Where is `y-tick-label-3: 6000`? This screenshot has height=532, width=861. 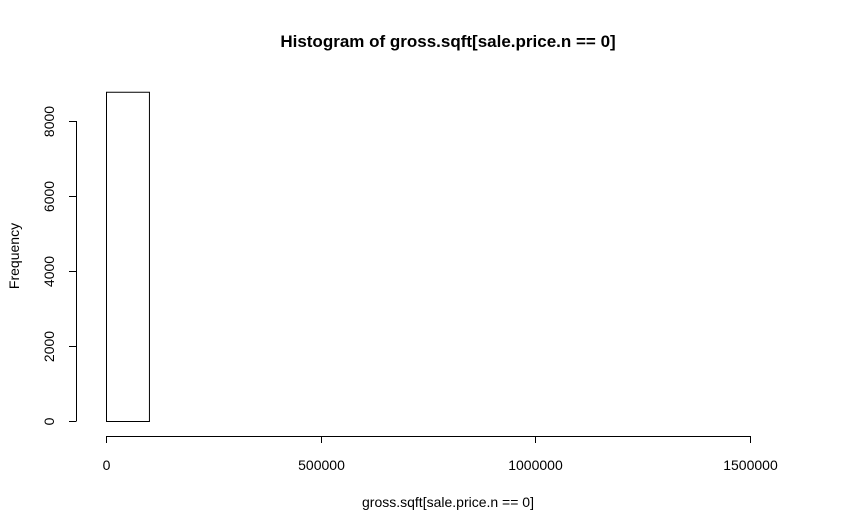 y-tick-label-3: 6000 is located at coordinates (49, 196).